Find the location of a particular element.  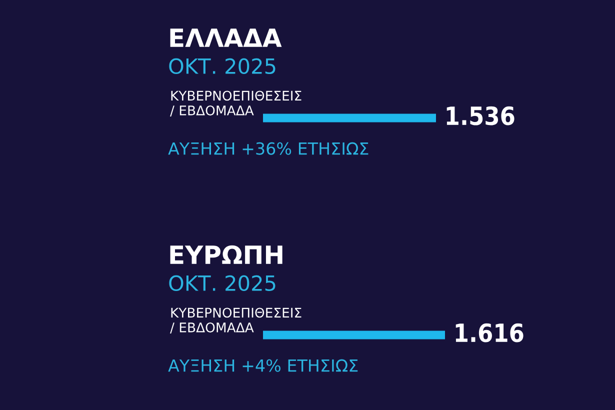

annotation: ΑΥΞΗΣΗ +4% ΕΤΗΣΙΩΣ is located at coordinates (263, 365).